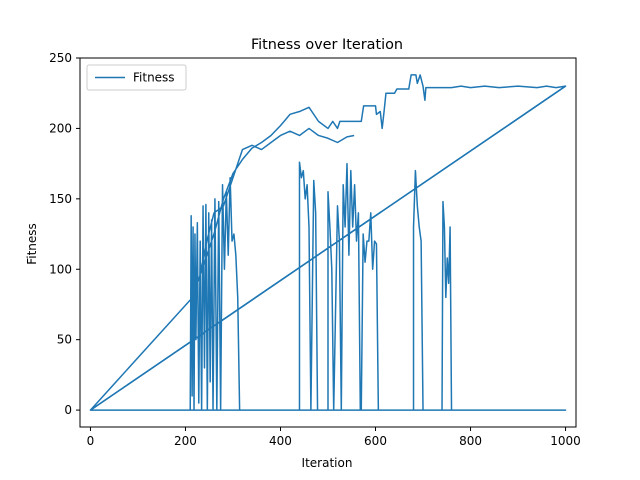 The width and height of the screenshot is (640, 480). What do you see at coordinates (32, 244) in the screenshot?
I see `y-axis-label: Fitness` at bounding box center [32, 244].